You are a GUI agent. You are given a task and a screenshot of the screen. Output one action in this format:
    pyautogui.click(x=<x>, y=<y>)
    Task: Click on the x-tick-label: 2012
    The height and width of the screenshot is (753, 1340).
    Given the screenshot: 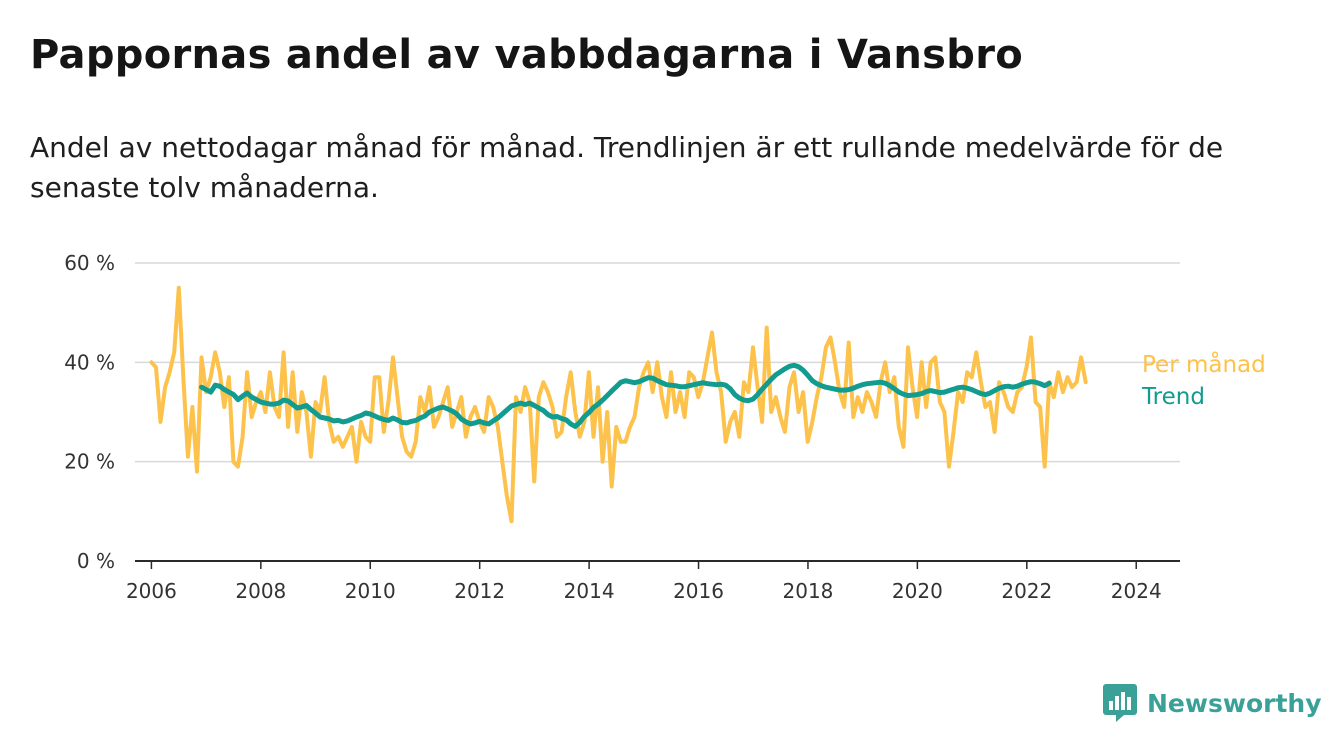 What is the action you would take?
    pyautogui.click(x=479, y=591)
    